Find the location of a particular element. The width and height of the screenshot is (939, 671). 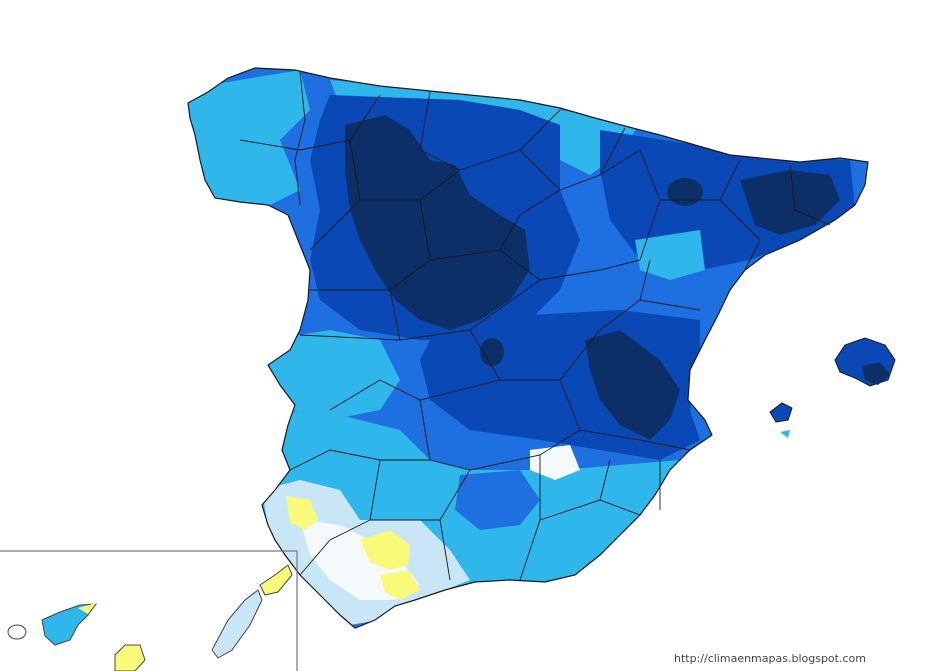

island-formentera is located at coordinates (785, 434).